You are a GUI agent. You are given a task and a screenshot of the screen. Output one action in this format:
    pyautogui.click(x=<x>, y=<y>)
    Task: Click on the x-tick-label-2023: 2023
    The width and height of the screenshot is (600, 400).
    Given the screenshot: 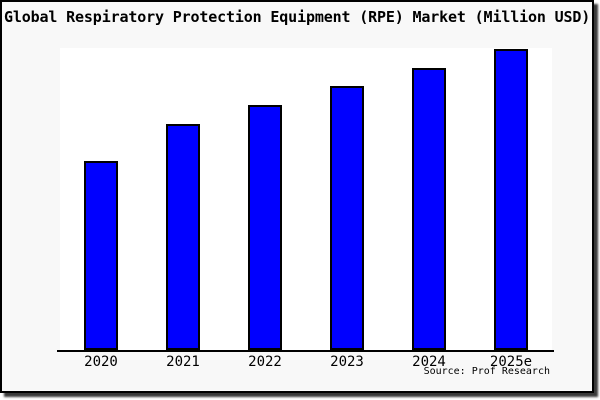 What is the action you would take?
    pyautogui.click(x=347, y=362)
    